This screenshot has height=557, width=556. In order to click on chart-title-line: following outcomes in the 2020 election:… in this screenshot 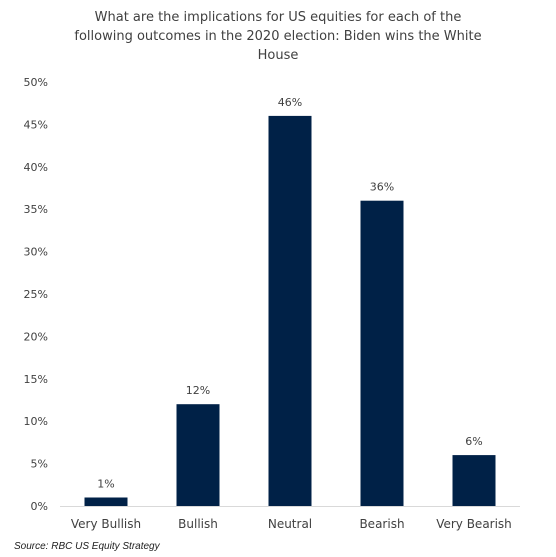, I will do `click(277, 36)`.